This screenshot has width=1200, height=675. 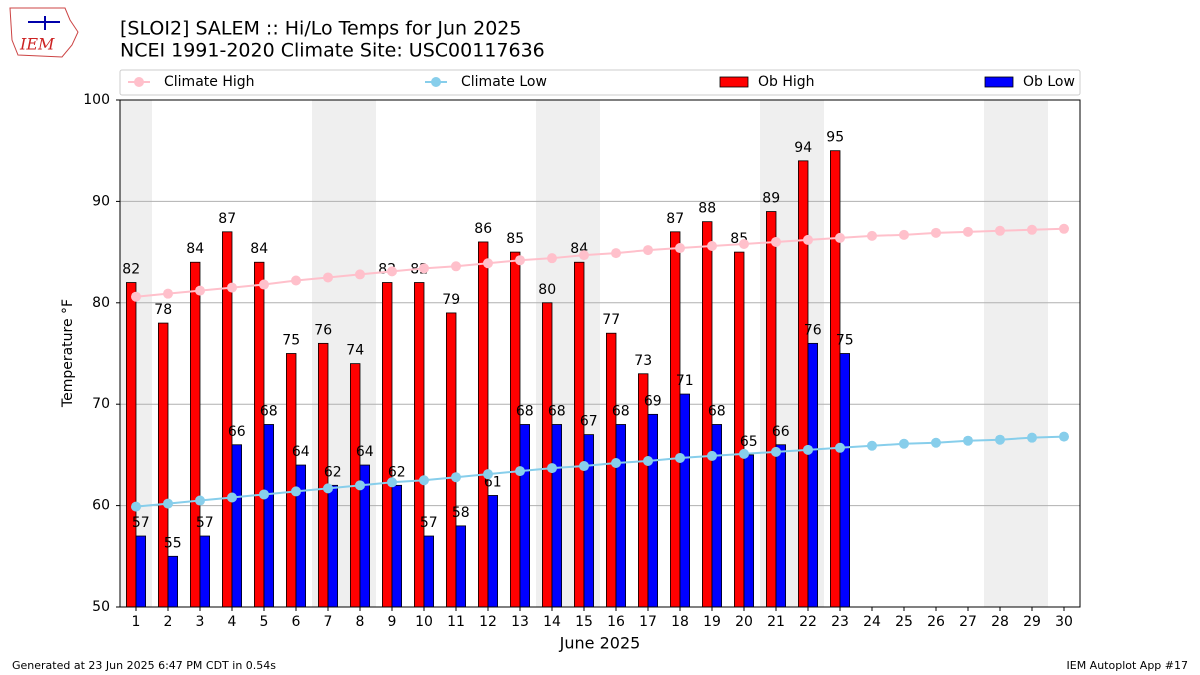 I want to click on bar-label: 57, so click(x=205, y=523).